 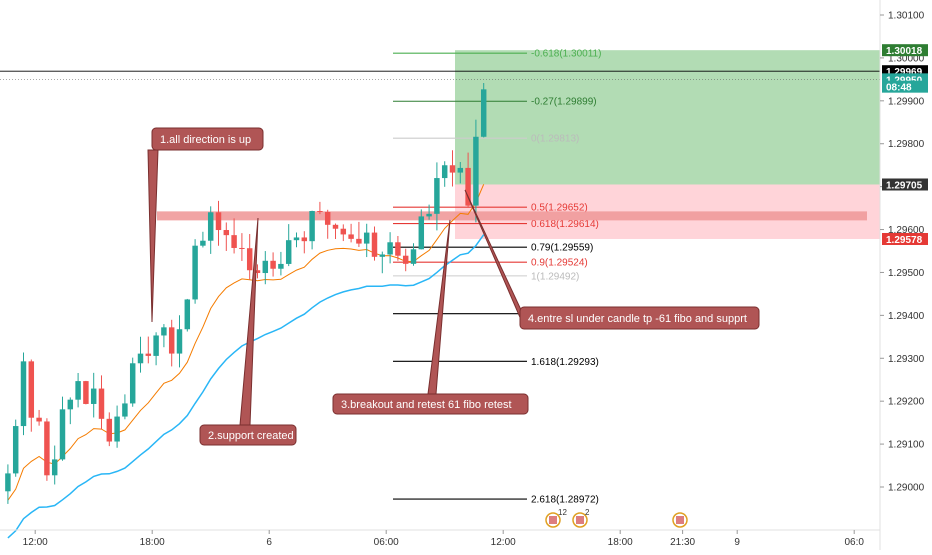 I want to click on fib-label: 0.79(1.29559), so click(x=562, y=248).